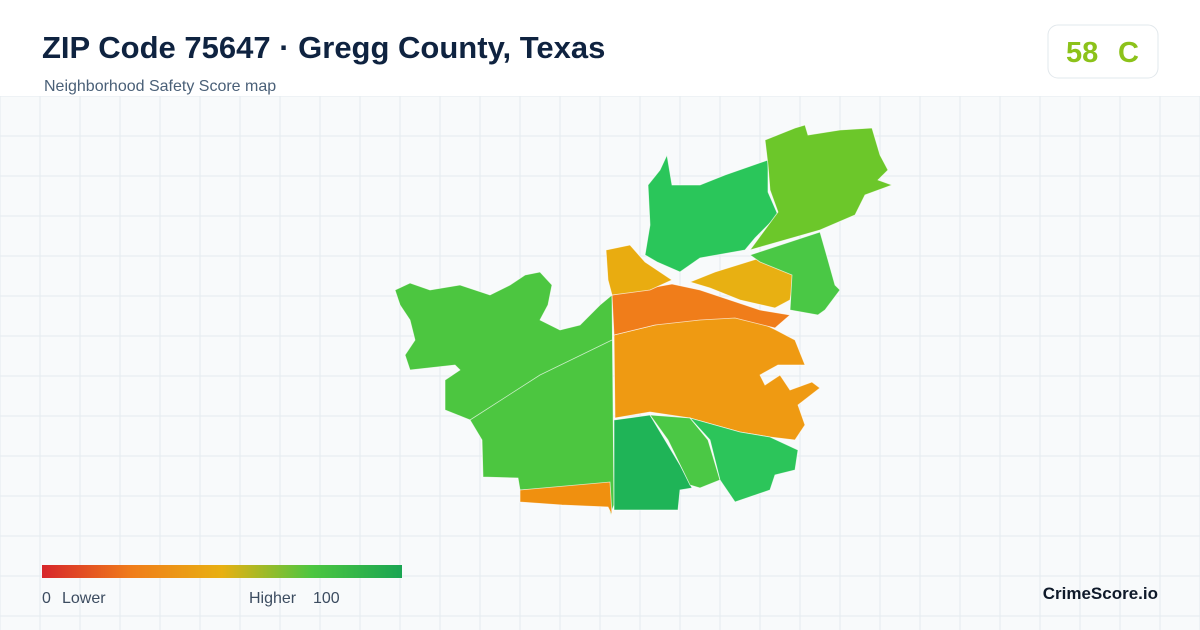 Image resolution: width=1200 pixels, height=630 pixels. I want to click on legend-gradient, so click(222, 571).